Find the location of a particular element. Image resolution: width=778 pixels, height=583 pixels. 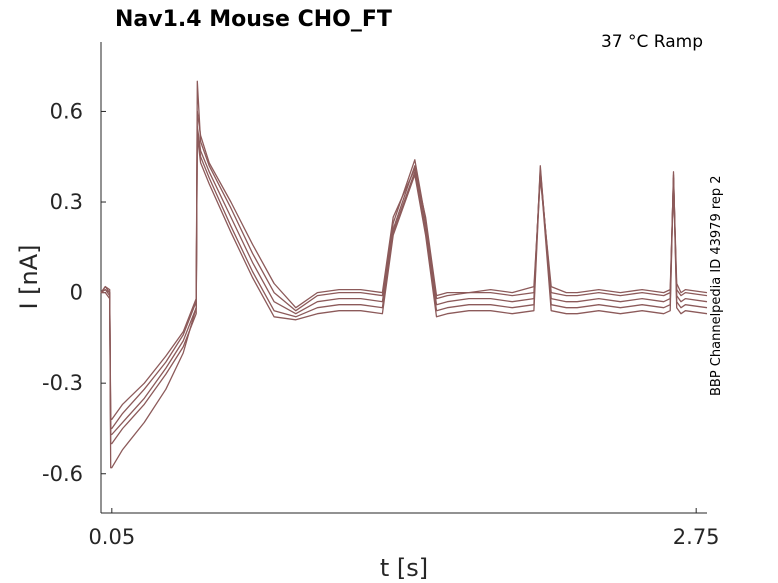

chart-title: Nav1.4 Mouse CHO_FT is located at coordinates (253, 19).